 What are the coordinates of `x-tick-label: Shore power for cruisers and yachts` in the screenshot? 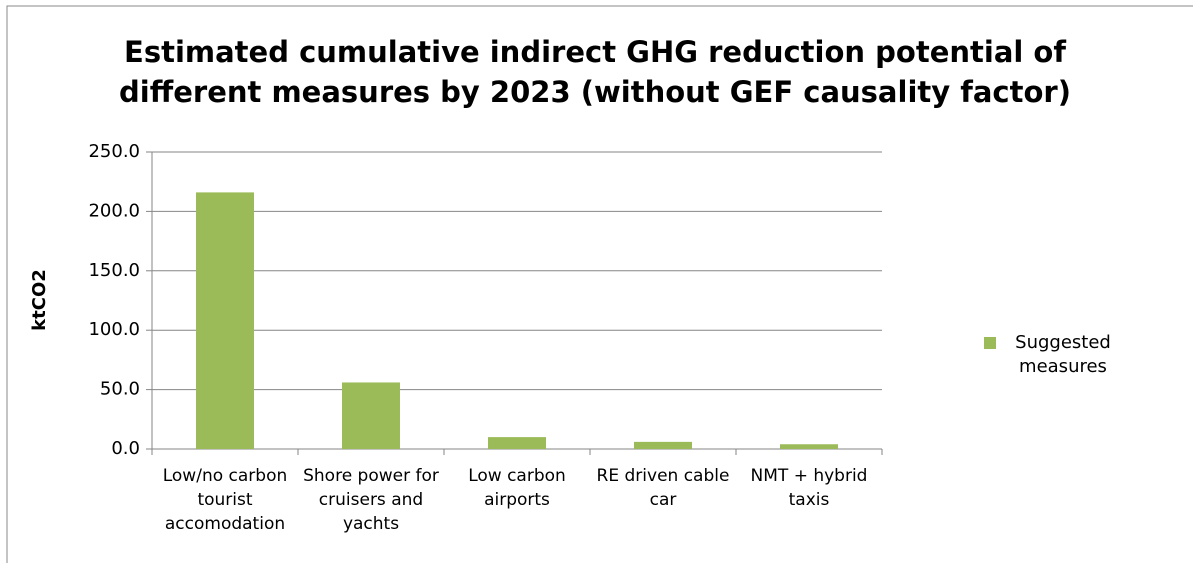 It's located at (371, 500).